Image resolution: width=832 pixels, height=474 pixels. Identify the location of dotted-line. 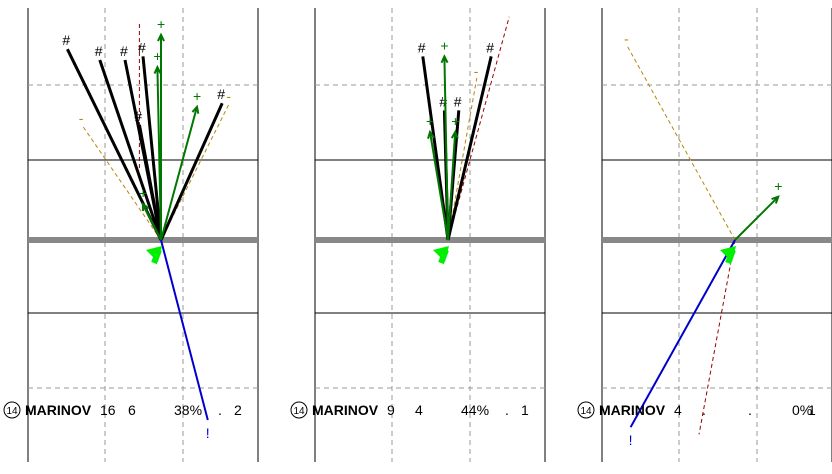
(717, 337).